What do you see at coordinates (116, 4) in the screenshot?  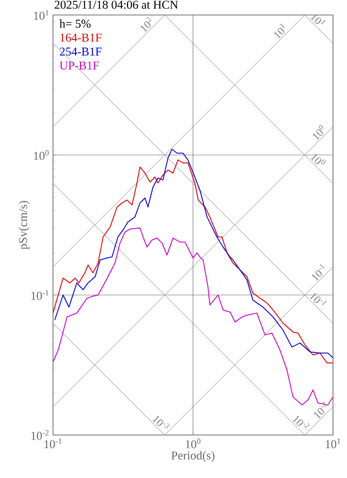 I see `chart-title: 2025/11/18 04:06 at HCN` at bounding box center [116, 4].